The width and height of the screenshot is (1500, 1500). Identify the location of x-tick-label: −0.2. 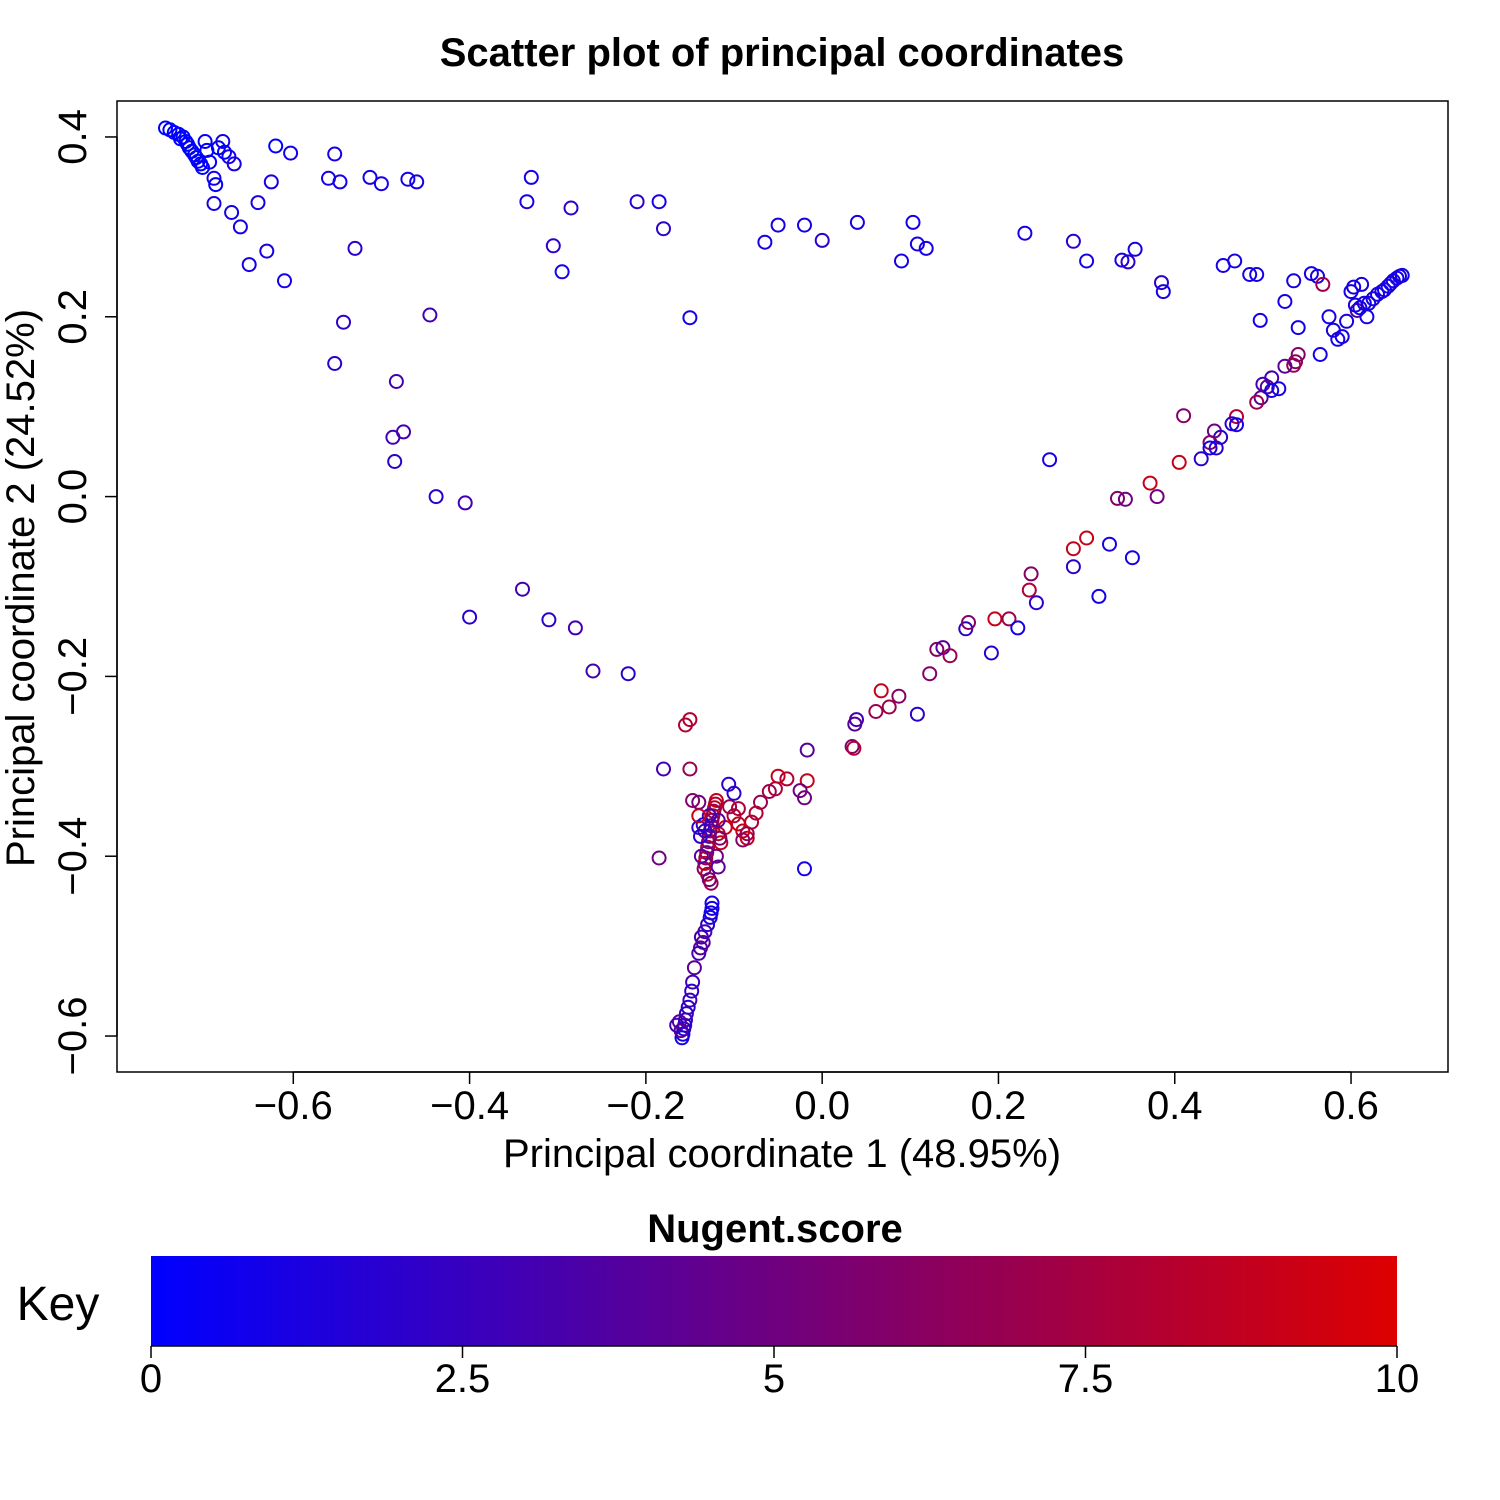
(645, 1106).